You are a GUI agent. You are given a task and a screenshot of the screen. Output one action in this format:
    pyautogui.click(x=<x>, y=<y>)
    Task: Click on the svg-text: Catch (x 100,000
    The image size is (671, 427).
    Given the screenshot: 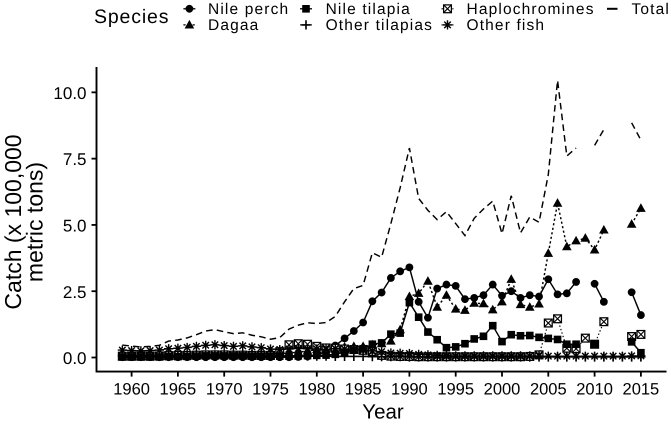 What is the action you would take?
    pyautogui.click(x=13, y=221)
    